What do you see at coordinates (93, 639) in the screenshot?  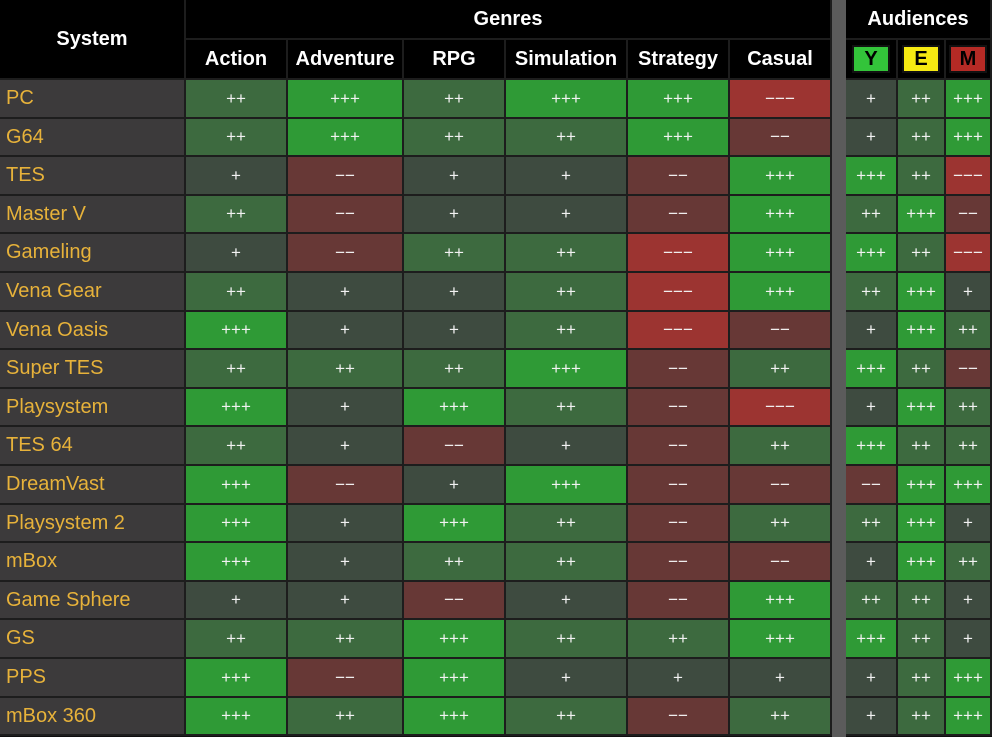 I see `system-name: GS` at bounding box center [93, 639].